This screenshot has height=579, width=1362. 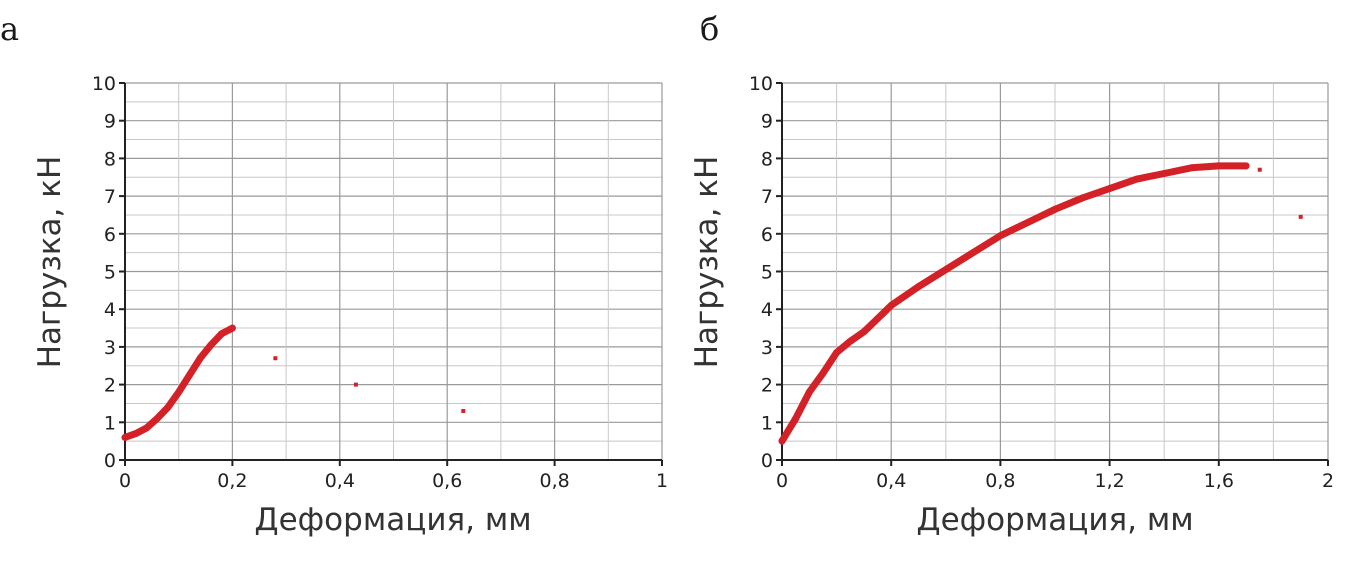 What do you see at coordinates (1219, 481) in the screenshot?
I see `x-tick-label: 1,6` at bounding box center [1219, 481].